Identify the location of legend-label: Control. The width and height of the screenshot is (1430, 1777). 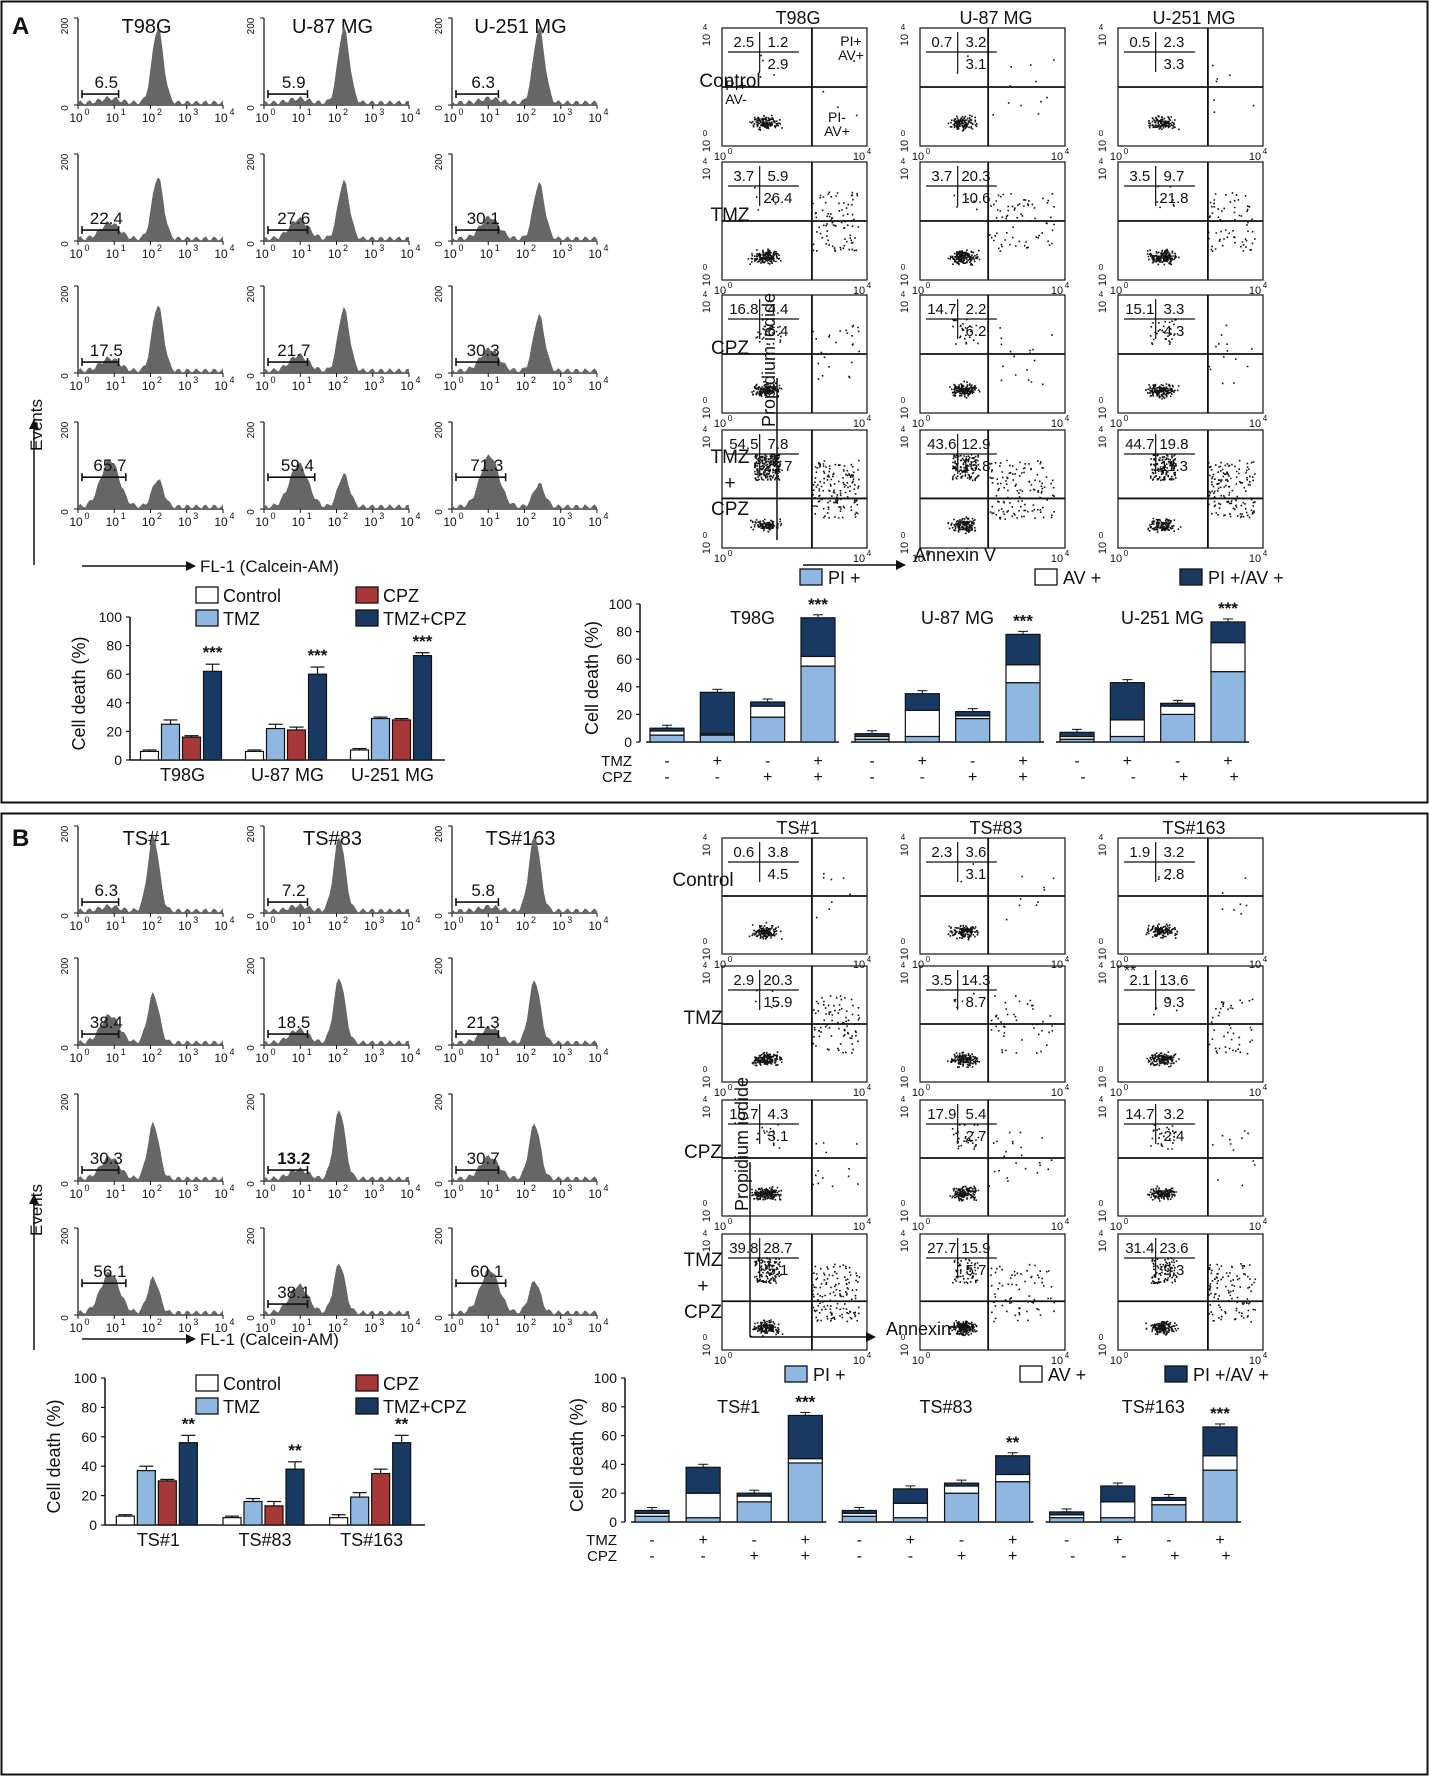
(252, 596).